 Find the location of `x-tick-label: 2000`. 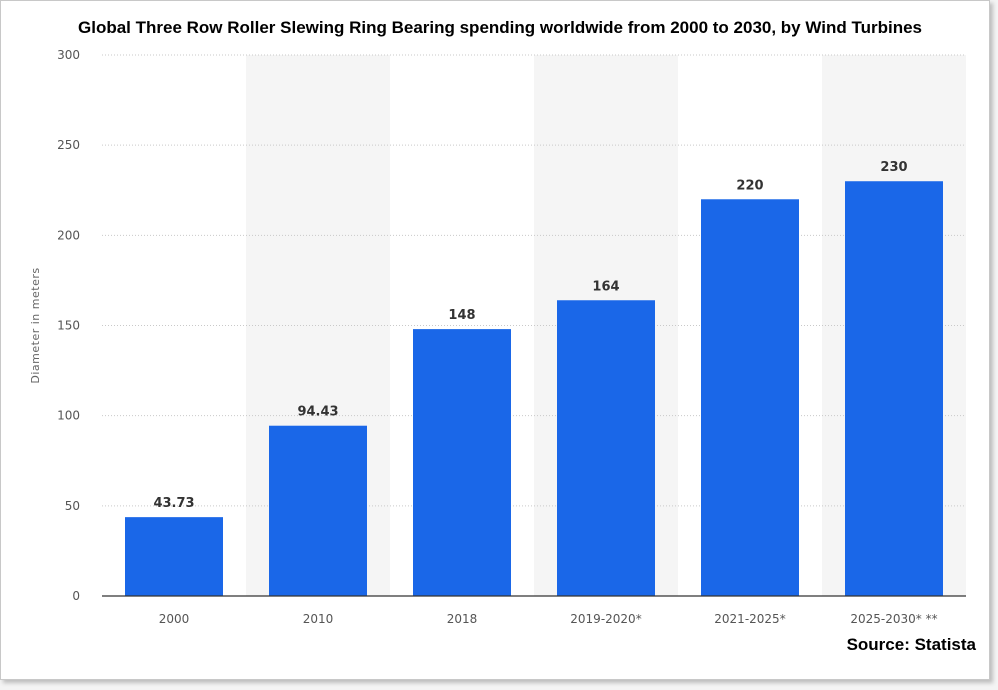

x-tick-label: 2000 is located at coordinates (174, 619).